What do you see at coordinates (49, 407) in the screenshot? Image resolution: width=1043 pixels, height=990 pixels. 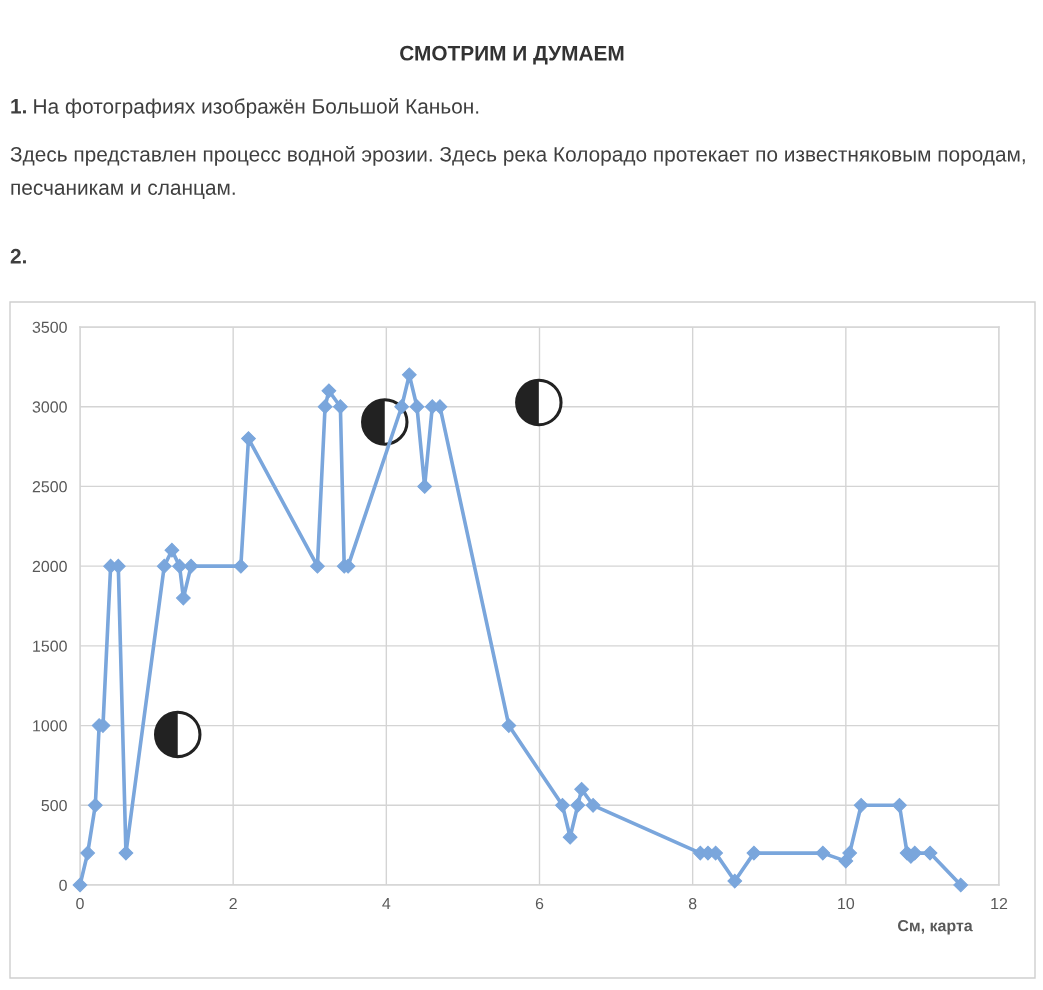 I see `y-tick-label: 3000` at bounding box center [49, 407].